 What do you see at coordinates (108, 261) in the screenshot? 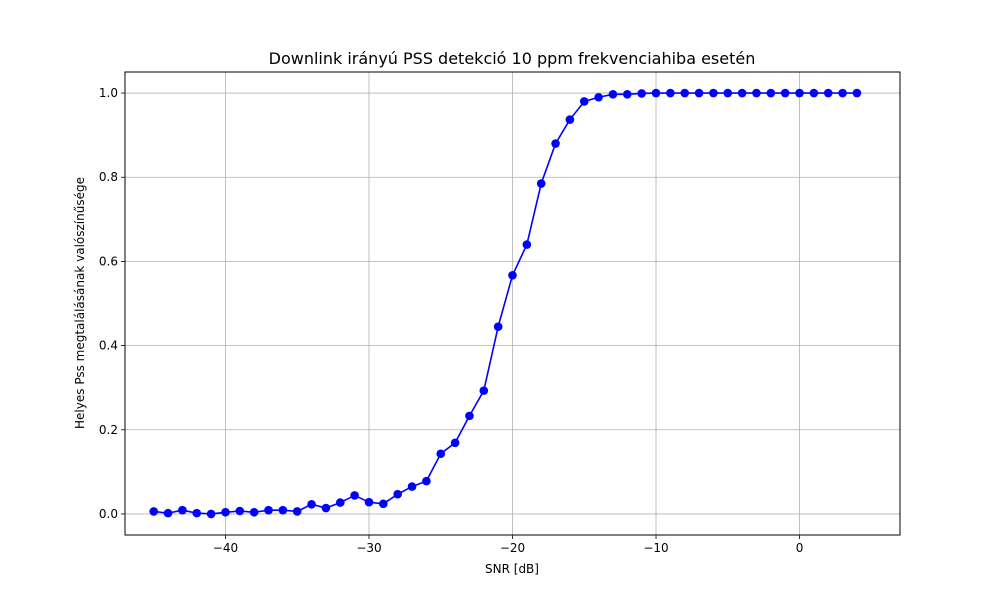
I see `y-tick-label: 0.6` at bounding box center [108, 261].